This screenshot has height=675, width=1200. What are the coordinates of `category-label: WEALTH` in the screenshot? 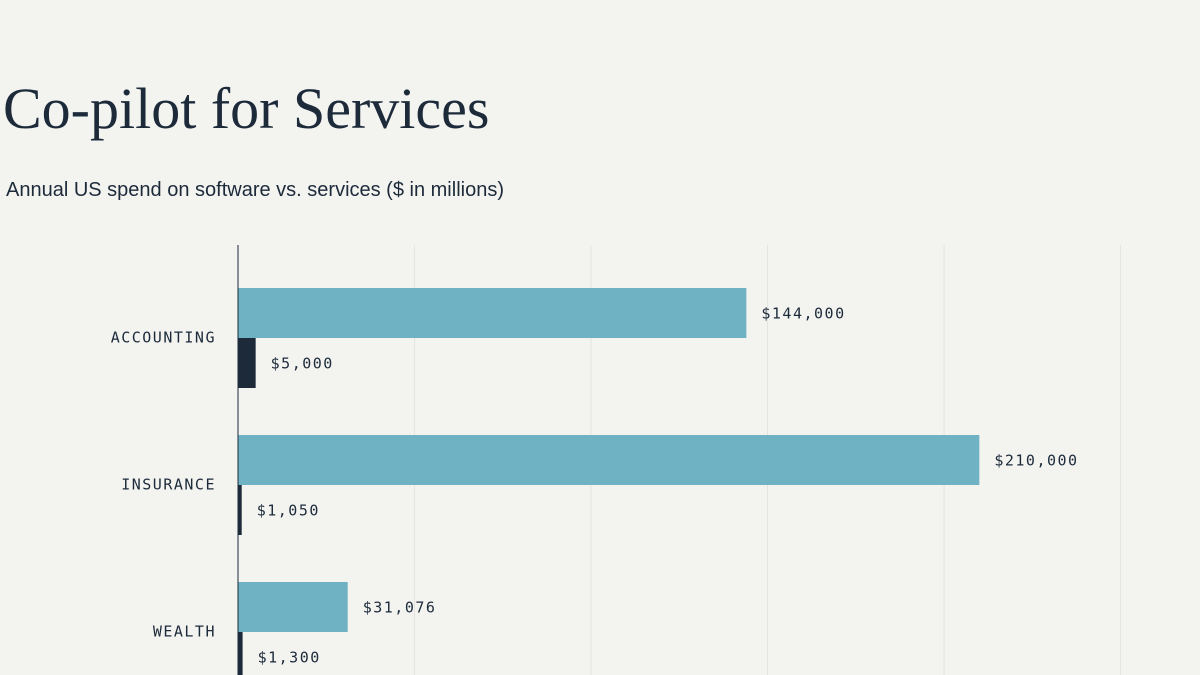 It's located at (184, 632).